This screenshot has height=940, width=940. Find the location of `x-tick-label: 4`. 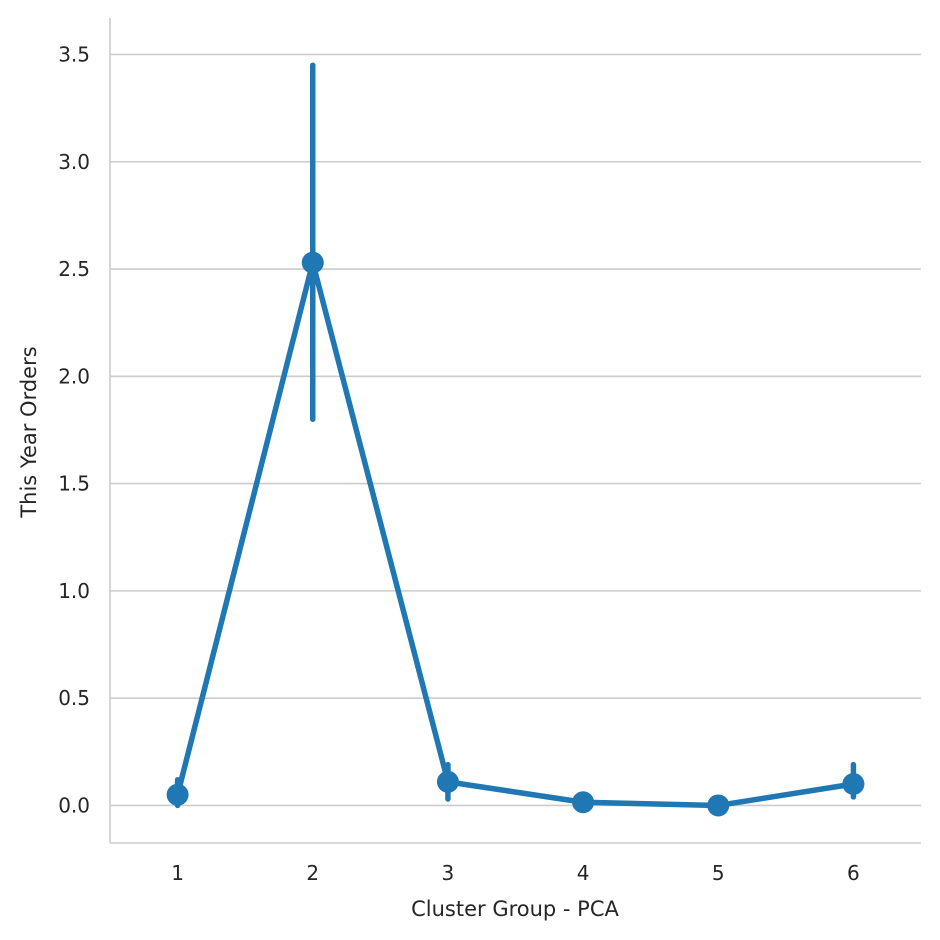

x-tick-label: 4 is located at coordinates (583, 873).